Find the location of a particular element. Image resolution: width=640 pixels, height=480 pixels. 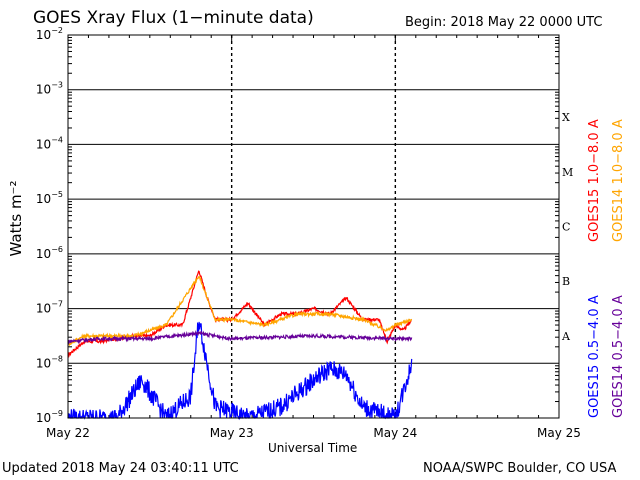

updated-timestamp: Updated 2018 May 24 03:40:11 UTC is located at coordinates (120, 468).